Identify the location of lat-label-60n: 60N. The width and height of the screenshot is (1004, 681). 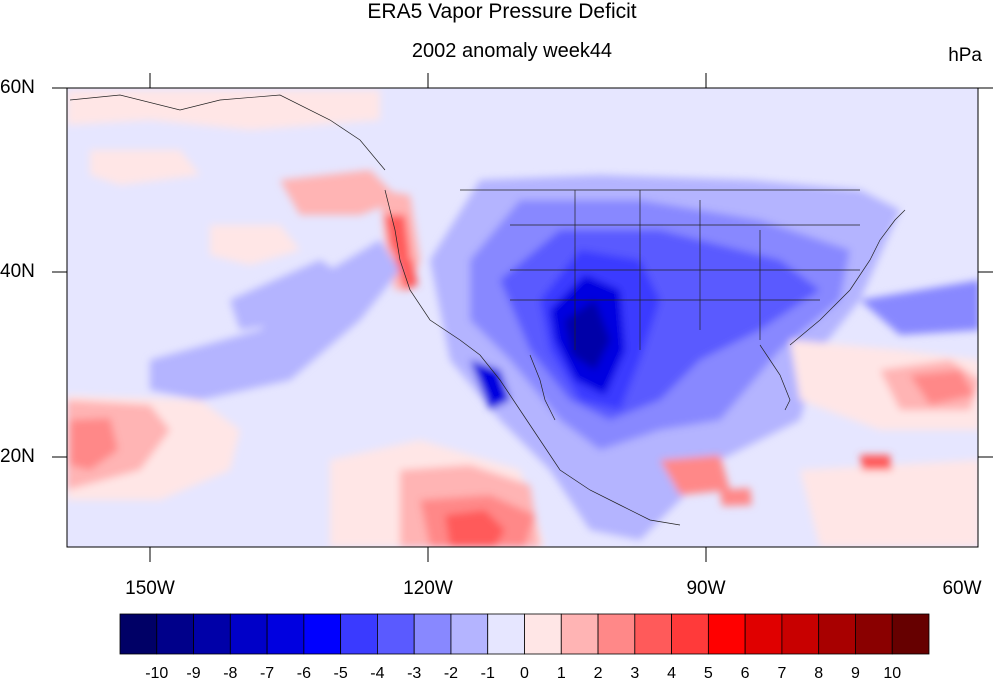
(17, 87).